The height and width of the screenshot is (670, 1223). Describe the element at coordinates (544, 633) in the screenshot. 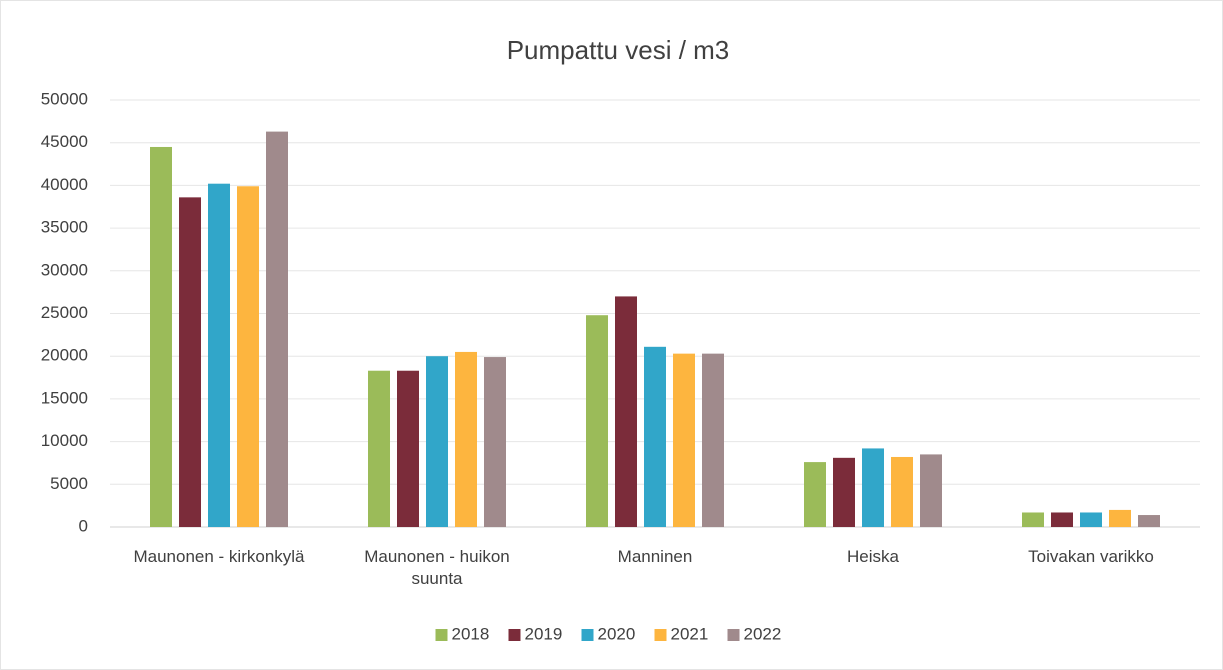

I see `legend-label: 2019` at that location.